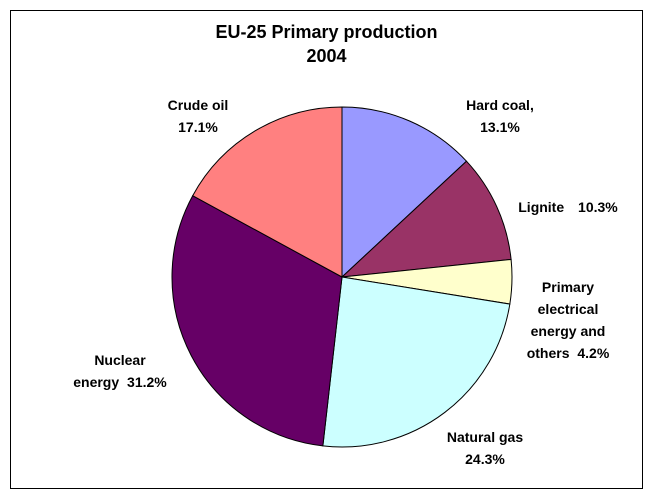 The height and width of the screenshot is (493, 653). Describe the element at coordinates (485, 459) in the screenshot. I see `value-label: 24.3%` at that location.